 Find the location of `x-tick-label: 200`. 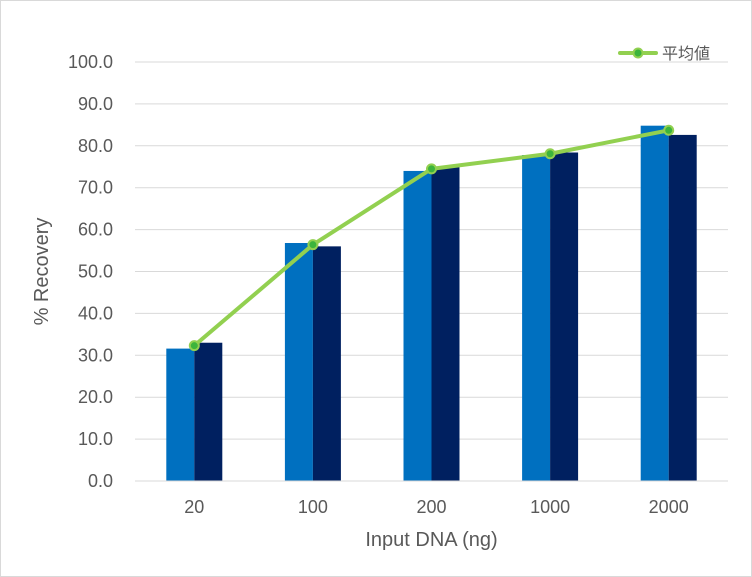

x-tick-label: 200 is located at coordinates (431, 507).